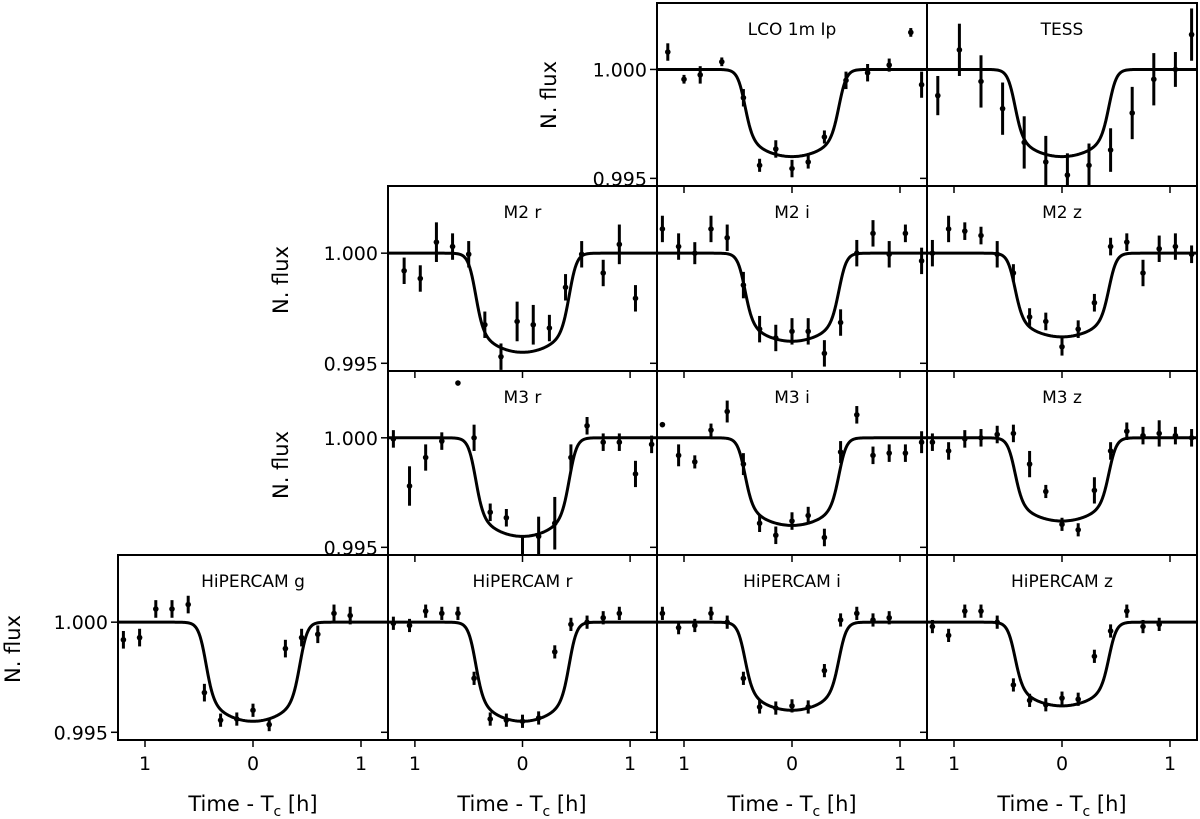 The width and height of the screenshot is (1200, 819). What do you see at coordinates (792, 398) in the screenshot?
I see `panel-title: M3 i` at bounding box center [792, 398].